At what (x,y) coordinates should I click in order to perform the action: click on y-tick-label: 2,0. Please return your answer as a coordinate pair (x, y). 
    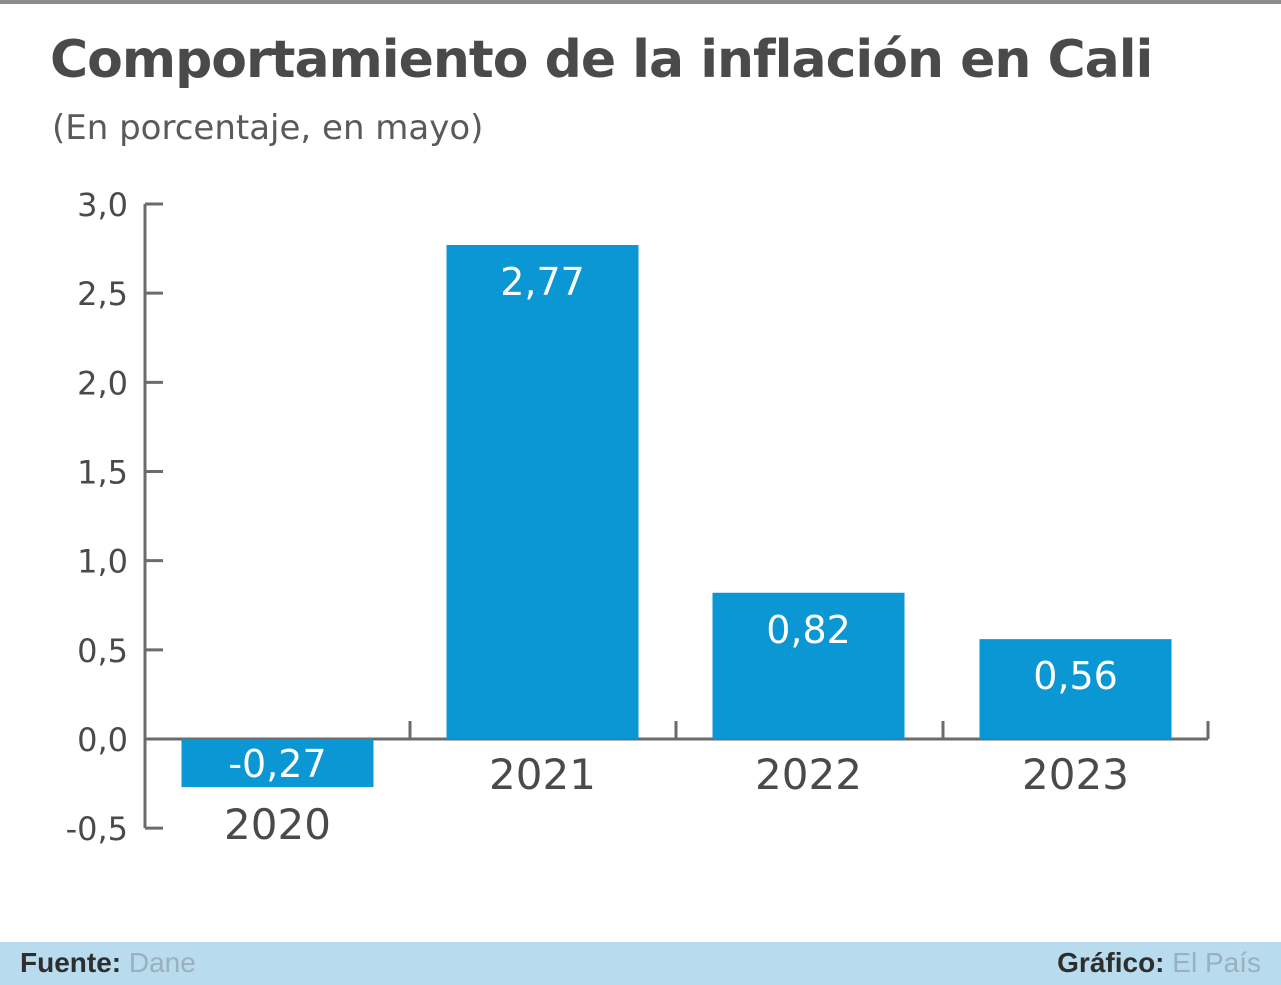
    Looking at the image, I should click on (102, 383).